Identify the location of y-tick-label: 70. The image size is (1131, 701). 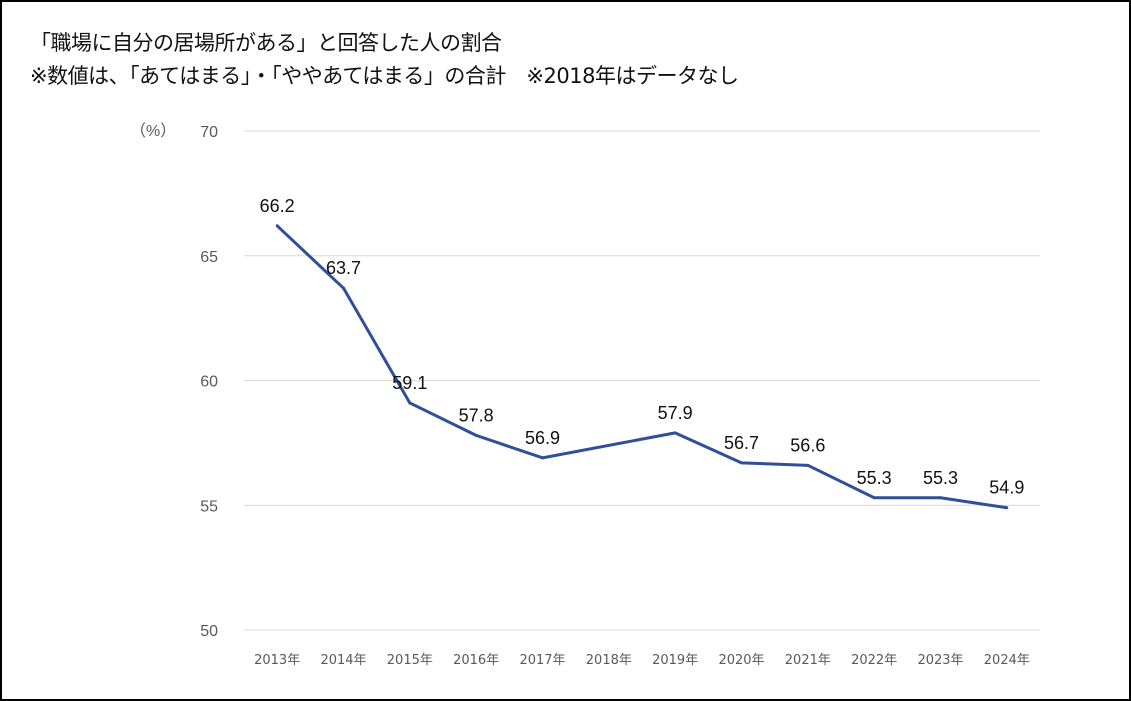
(209, 132).